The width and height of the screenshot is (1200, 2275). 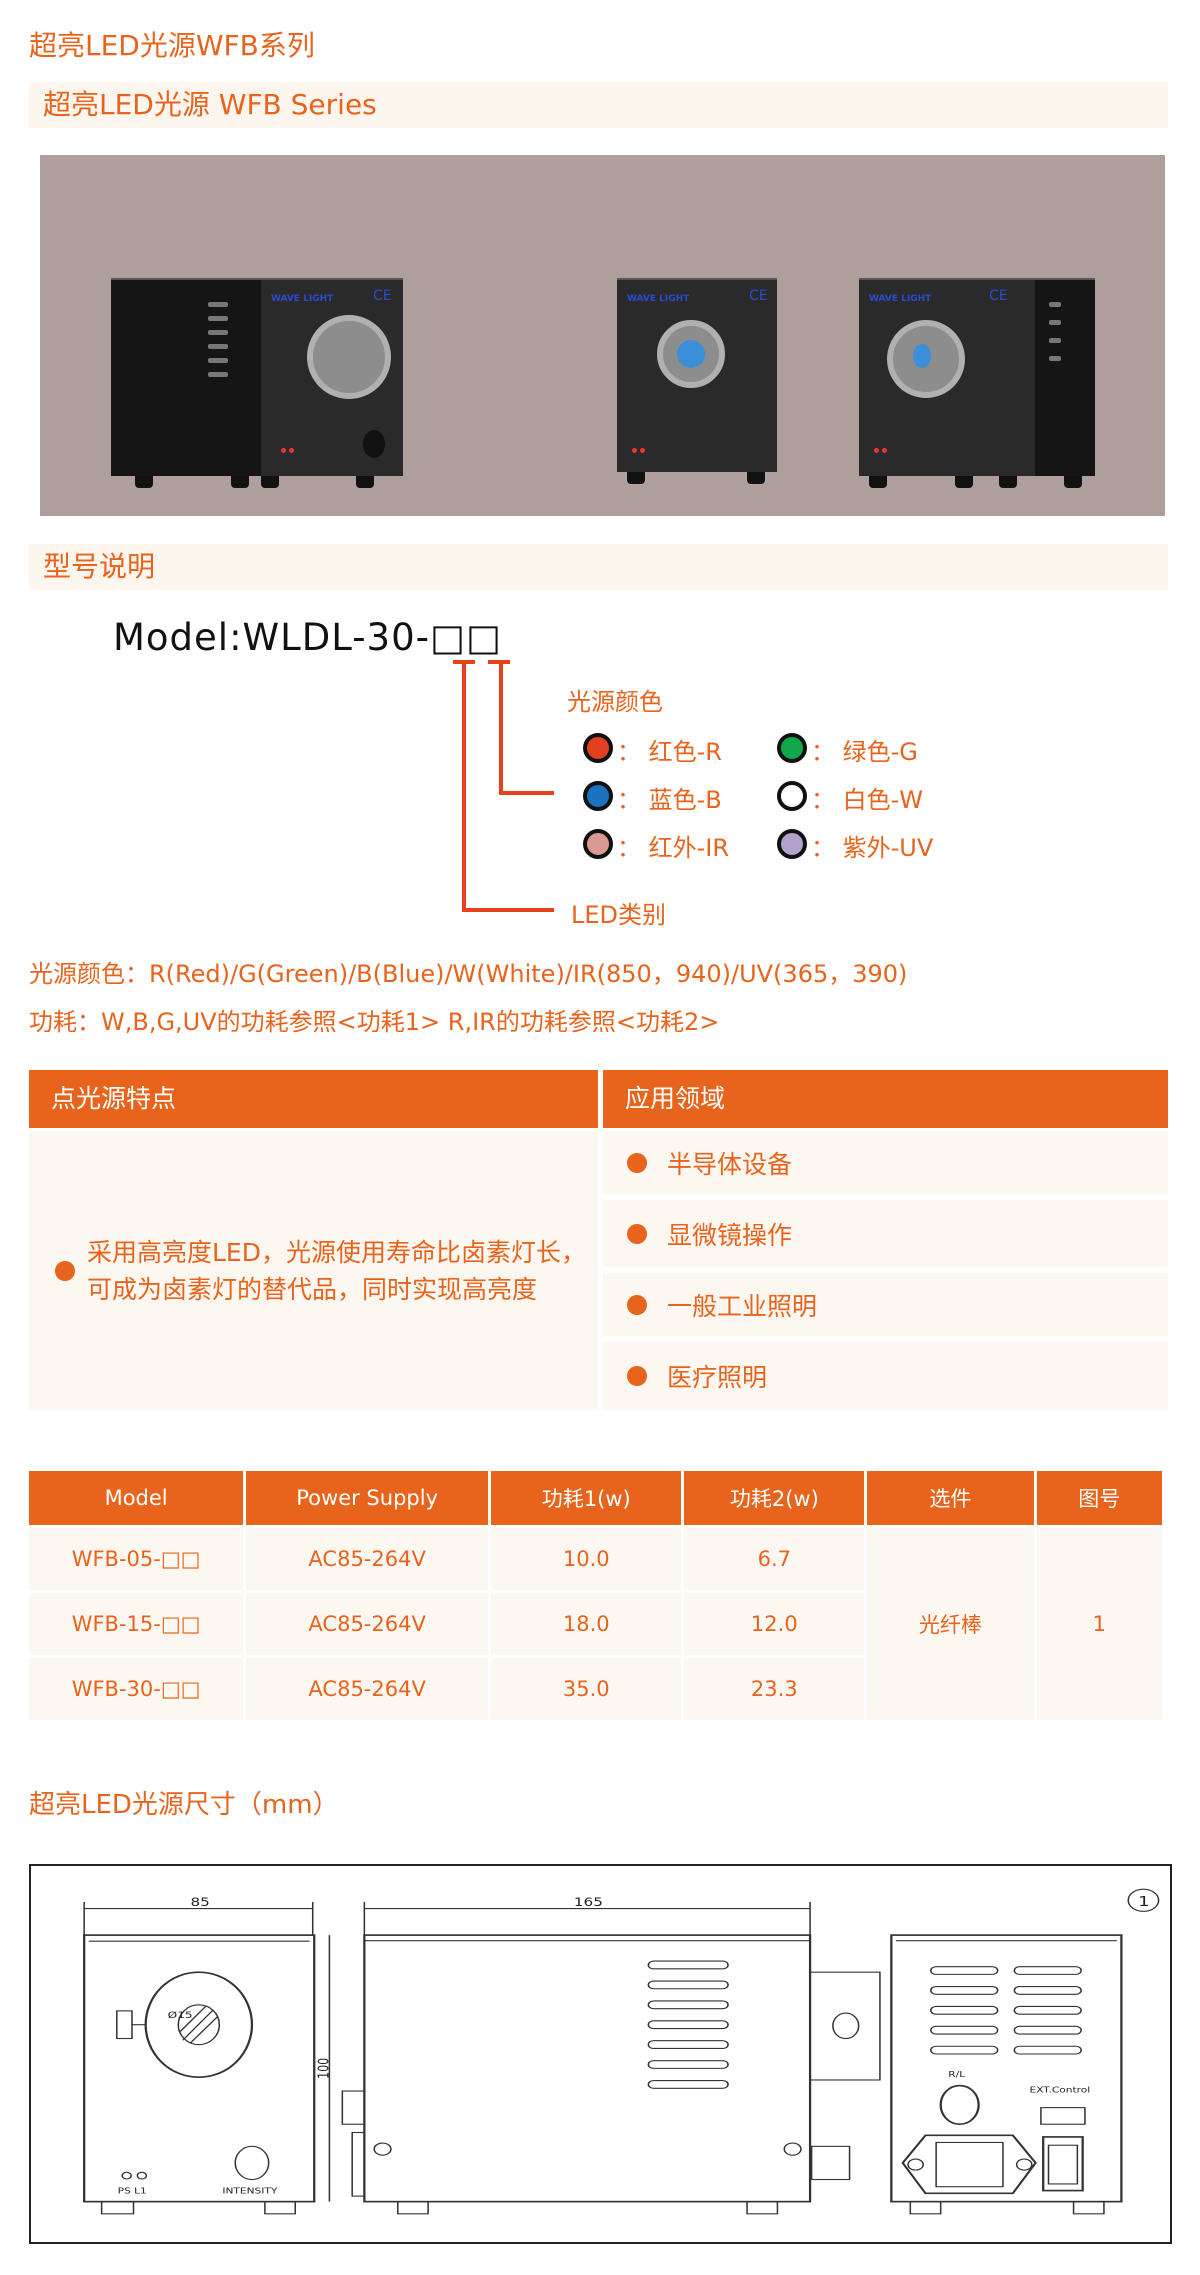 What do you see at coordinates (208, 2056) in the screenshot?
I see `front-view: 85 Ø15 PS L1 INTENSITY 100` at bounding box center [208, 2056].